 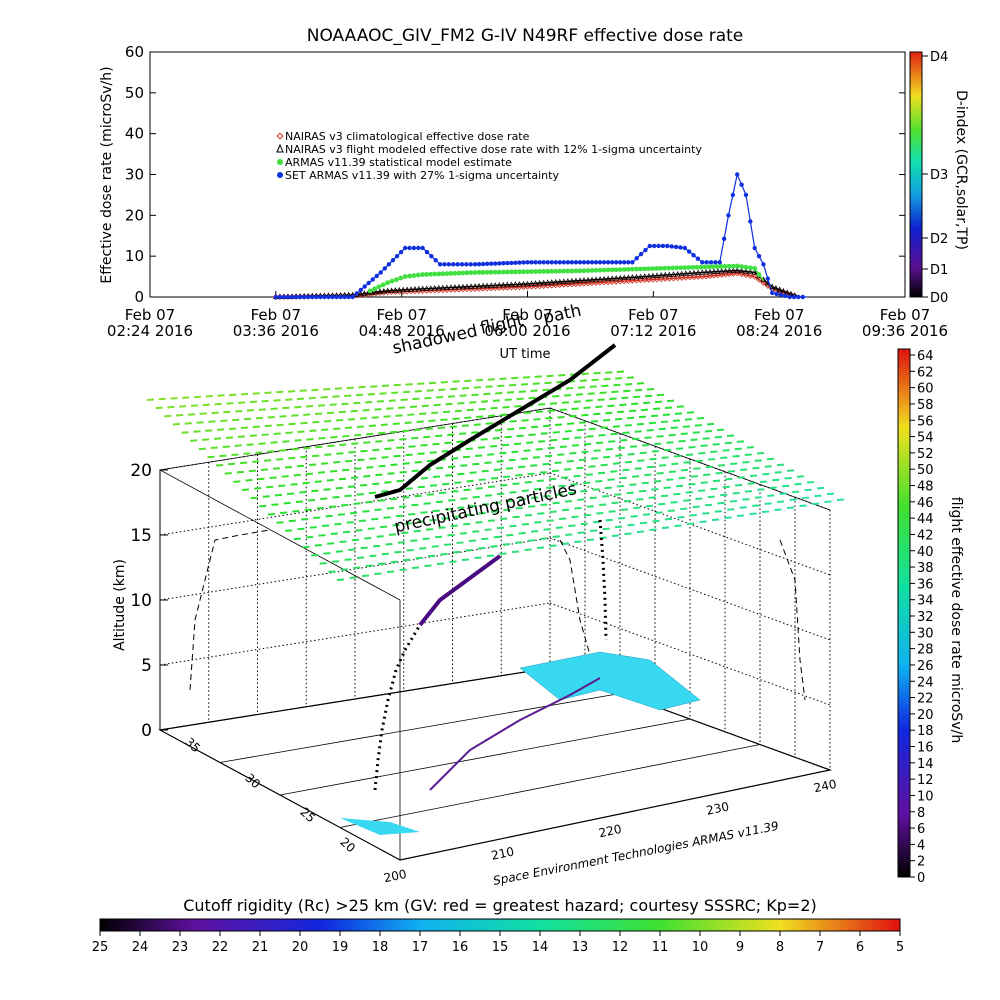 I want to click on 3d-z-axis-label: Altitude (km), so click(x=120, y=605).